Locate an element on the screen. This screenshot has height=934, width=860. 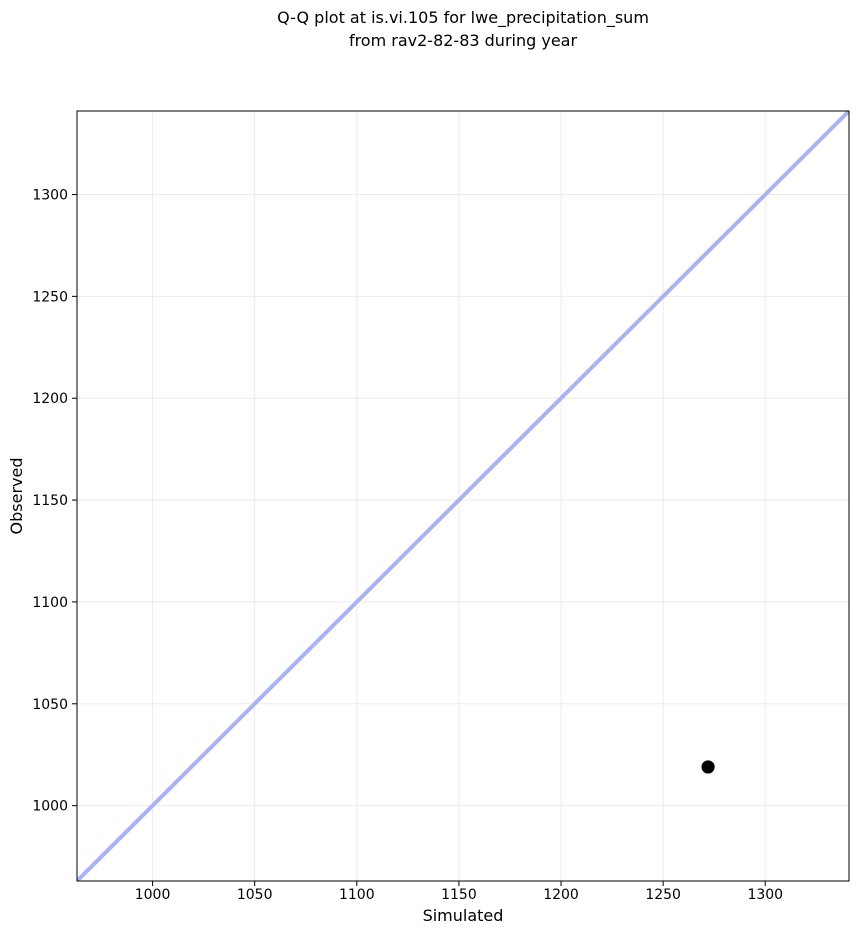
y-tick-label: 1250 is located at coordinates (50, 297).